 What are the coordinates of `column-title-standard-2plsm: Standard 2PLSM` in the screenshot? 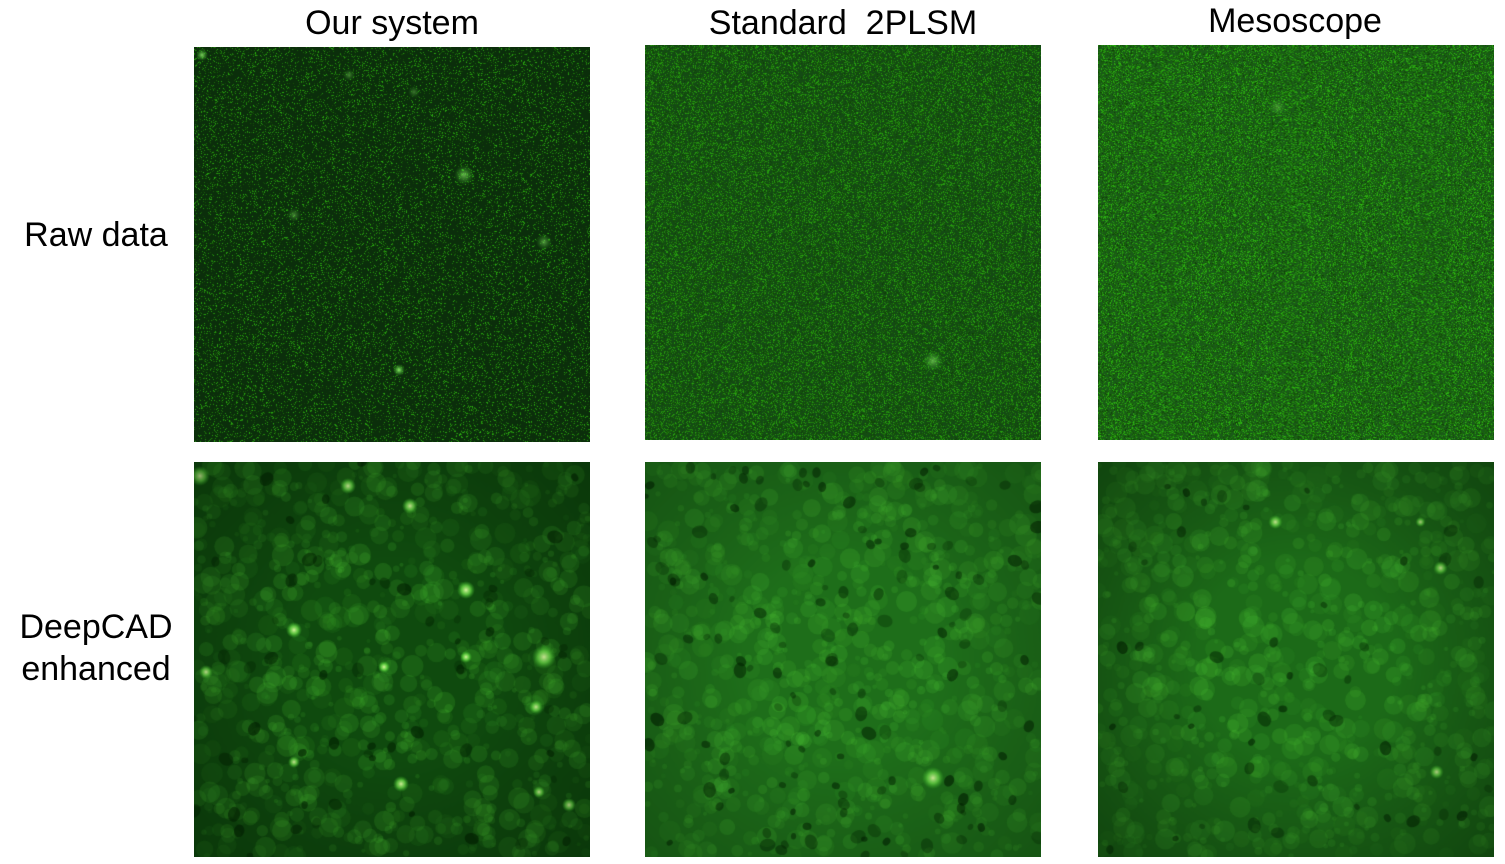 It's located at (843, 23).